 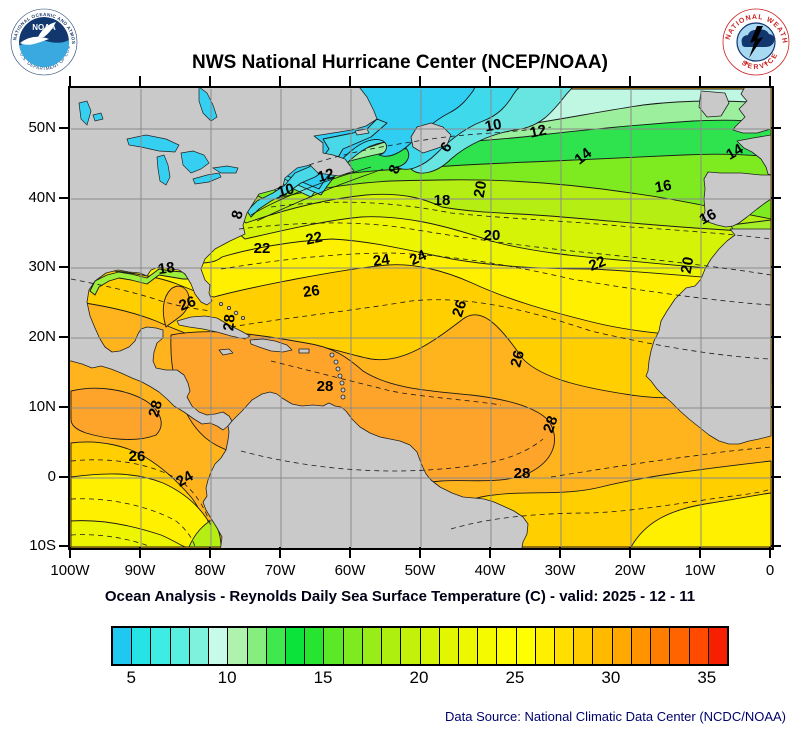 What do you see at coordinates (227, 677) in the screenshot?
I see `colorbar-tick-label: 10` at bounding box center [227, 677].